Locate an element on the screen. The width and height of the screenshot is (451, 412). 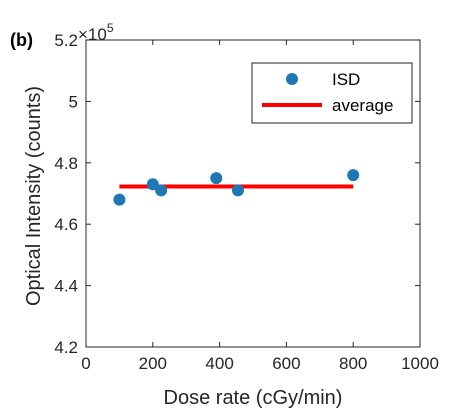
legend-box is located at coordinates (332, 93).